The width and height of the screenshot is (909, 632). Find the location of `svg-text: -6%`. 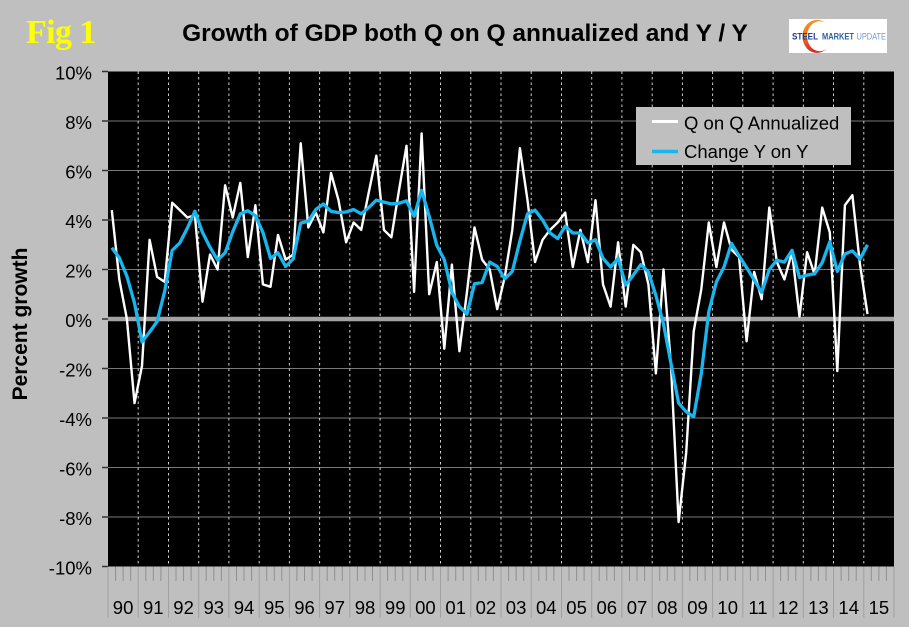

svg-text: -6% is located at coordinates (75, 469).